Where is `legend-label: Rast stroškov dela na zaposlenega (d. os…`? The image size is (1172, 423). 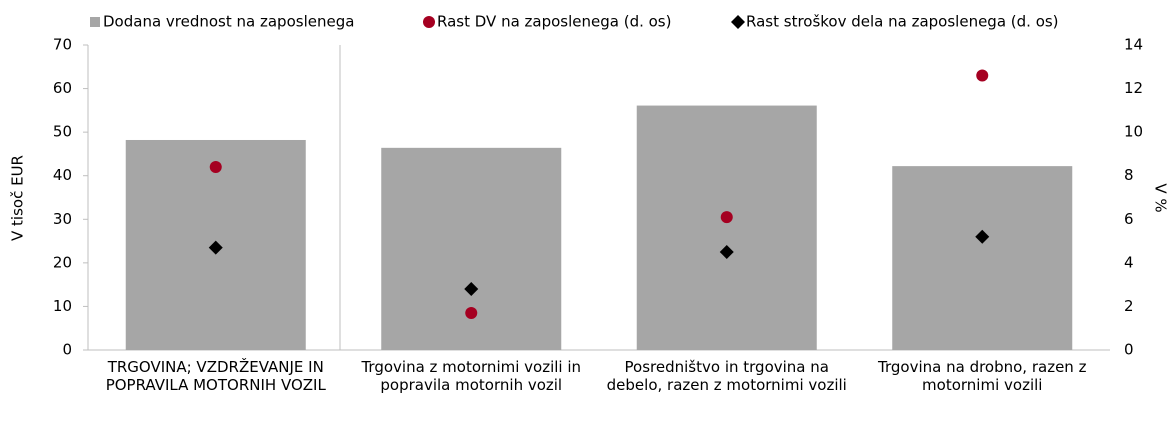
legend-label: Rast stroškov dela na zaposlenega (d. os… is located at coordinates (902, 22).